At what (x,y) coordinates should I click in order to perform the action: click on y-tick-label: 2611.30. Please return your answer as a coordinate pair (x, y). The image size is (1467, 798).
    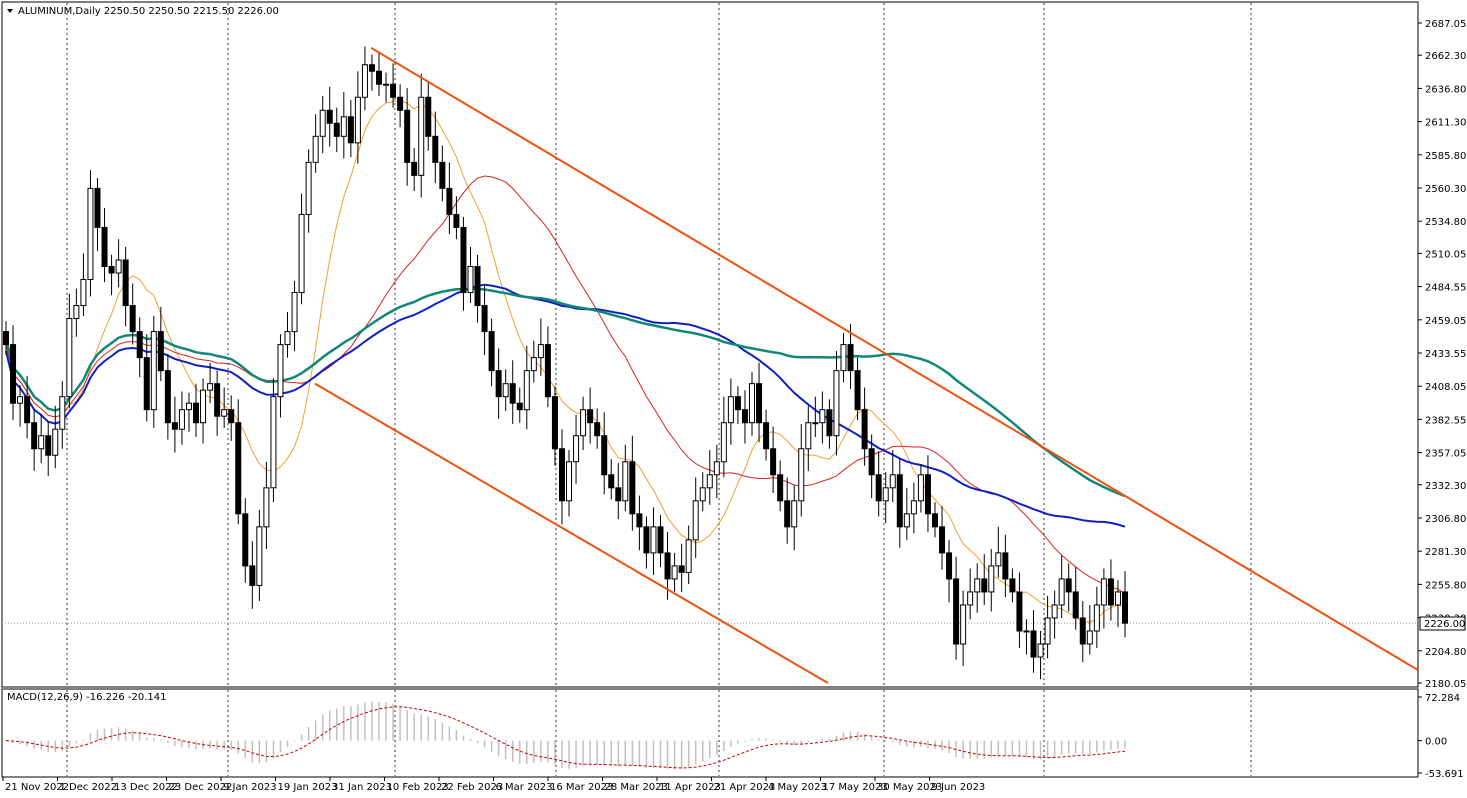
    Looking at the image, I should click on (1445, 123).